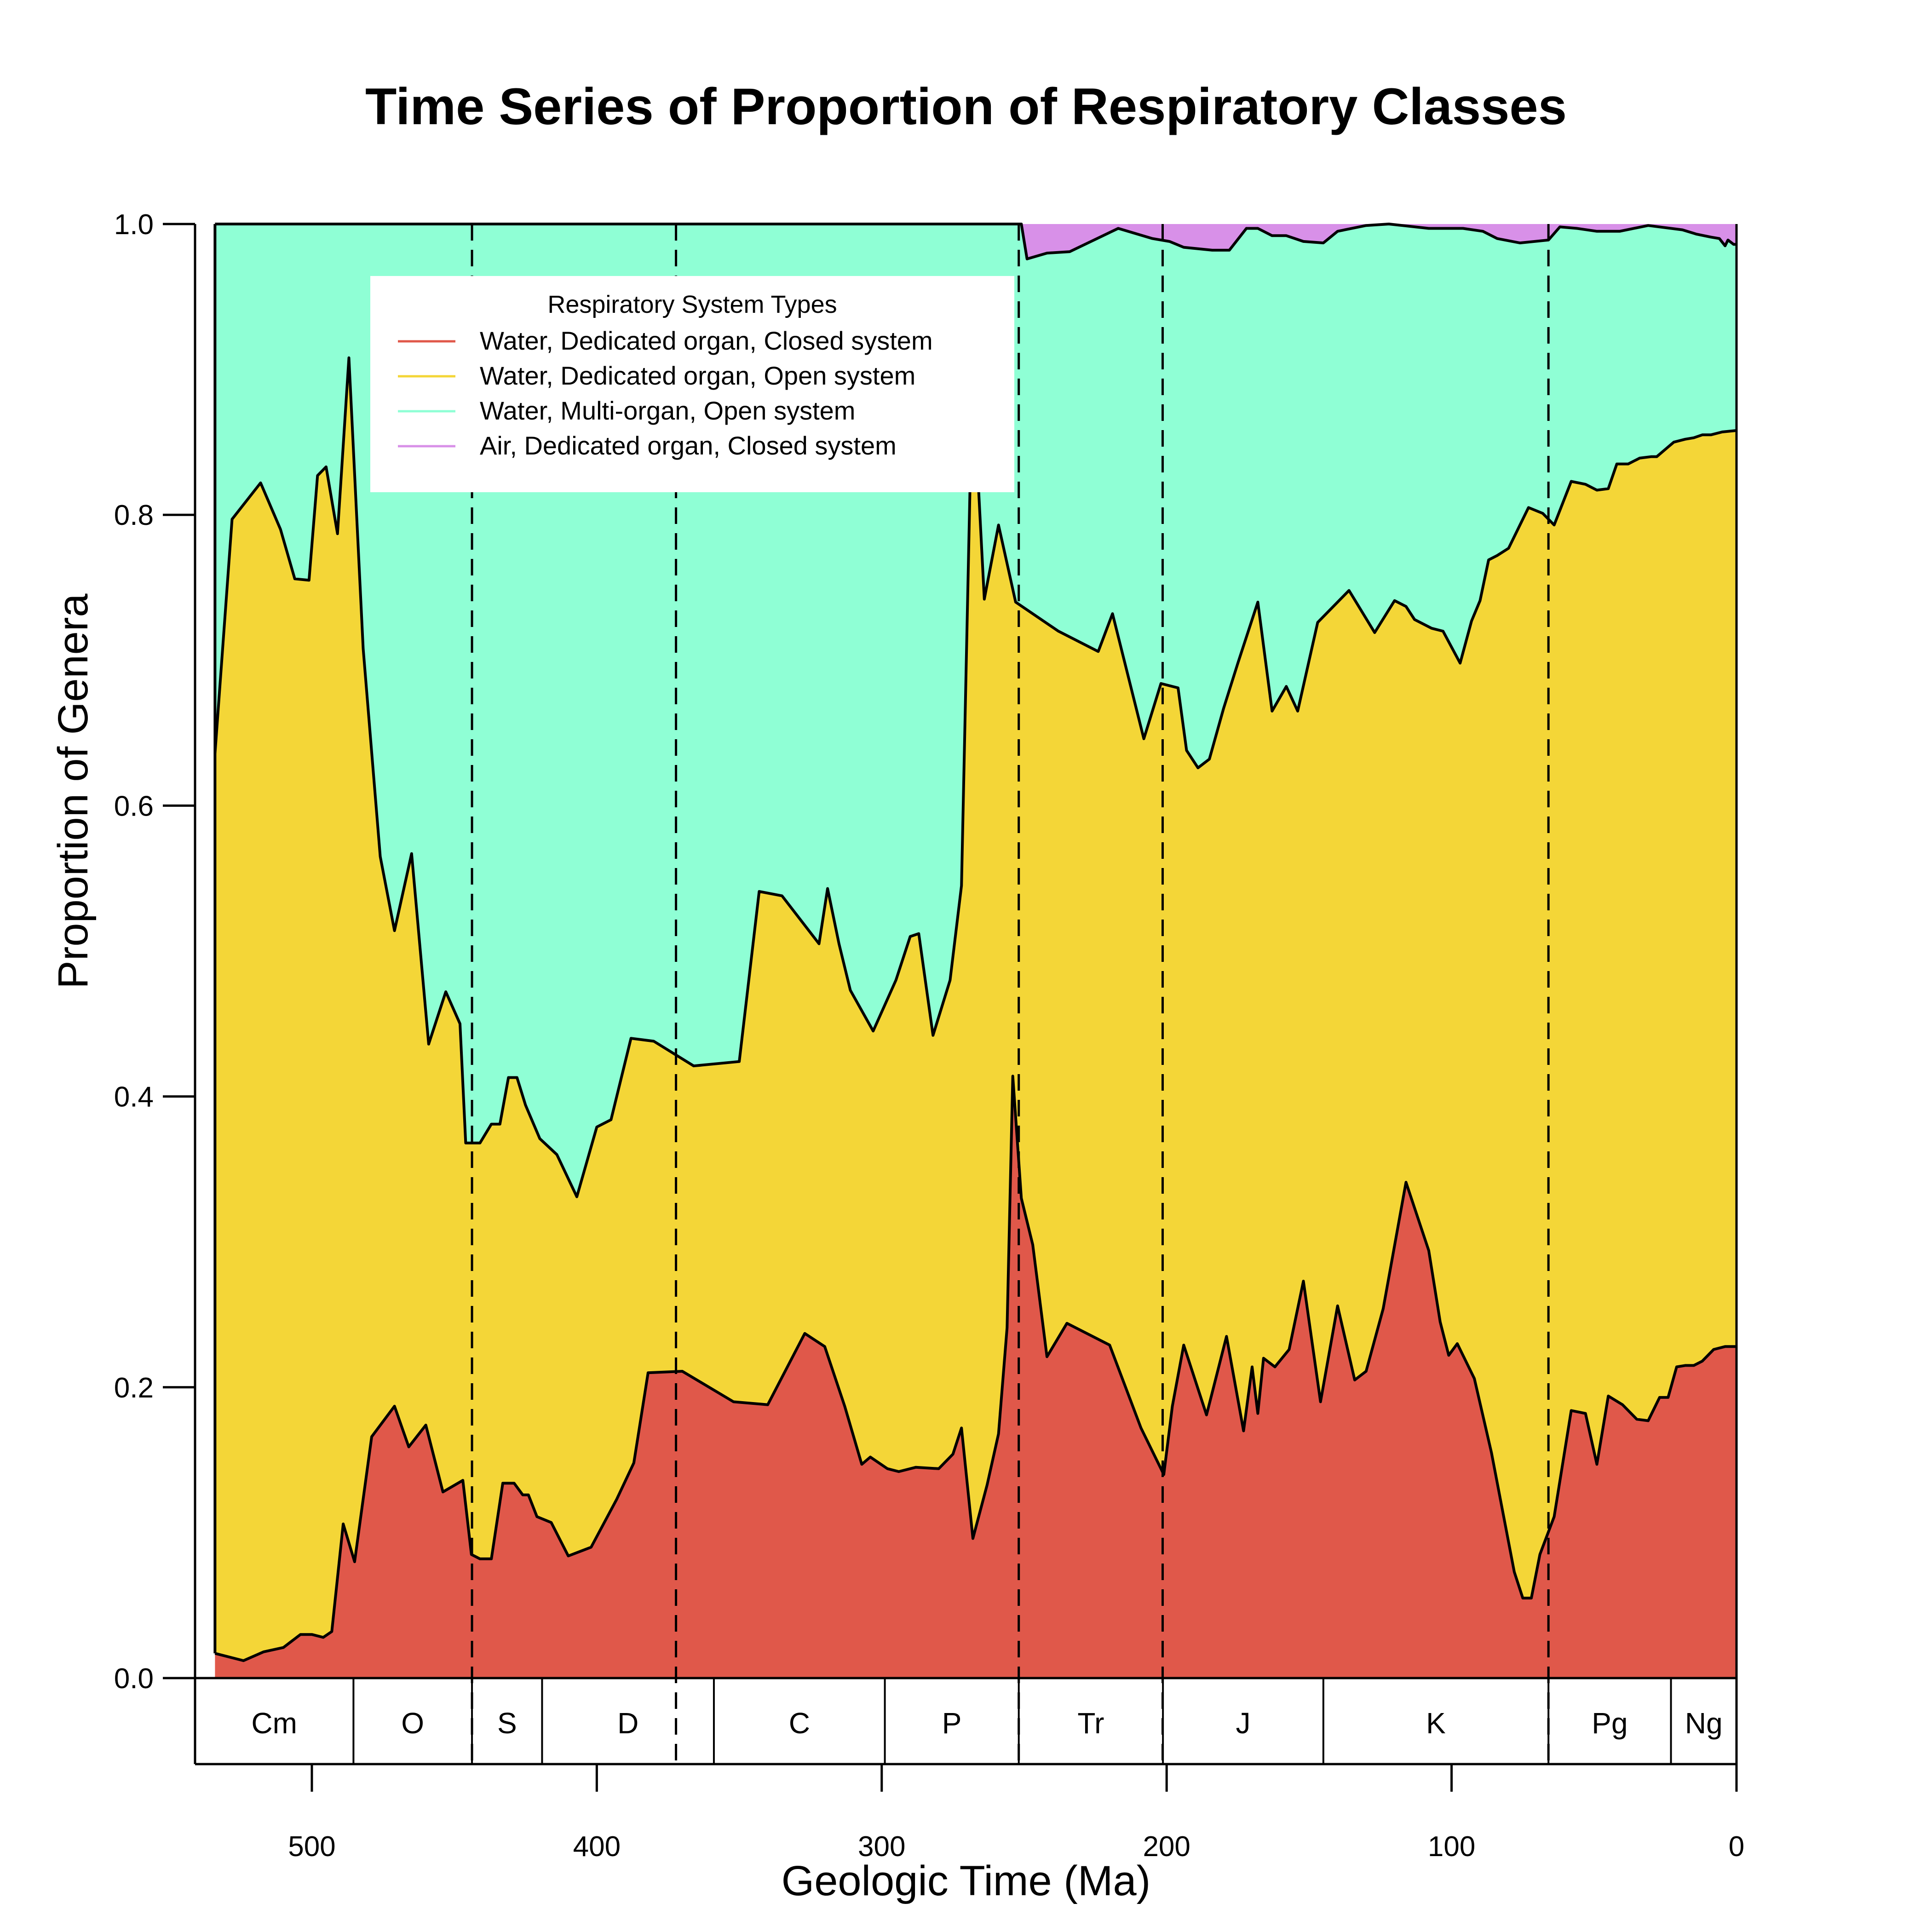 This screenshot has height=1932, width=1932. Describe the element at coordinates (134, 1679) in the screenshot. I see `y-tick-label: 0.0` at that location.